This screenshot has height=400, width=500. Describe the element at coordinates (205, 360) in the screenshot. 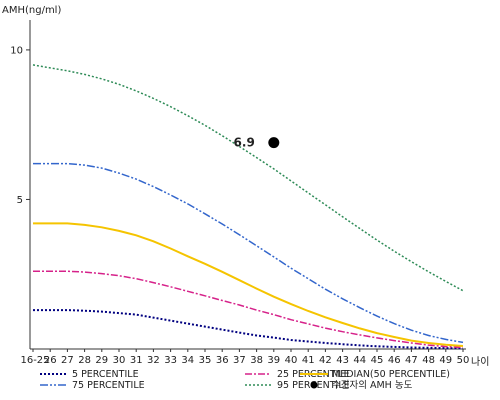

I see `x-tick-label: 35` at that location.